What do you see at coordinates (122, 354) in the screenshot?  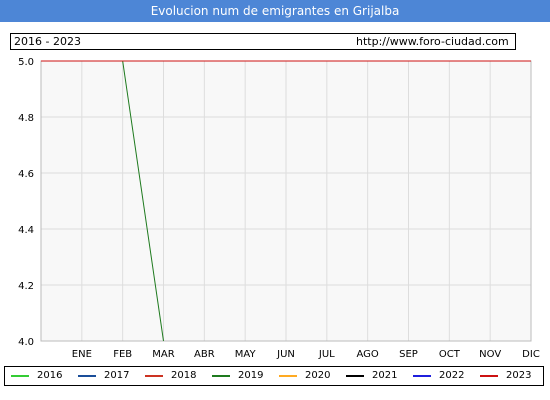 I see `x-tick-label: FEB` at bounding box center [122, 354].